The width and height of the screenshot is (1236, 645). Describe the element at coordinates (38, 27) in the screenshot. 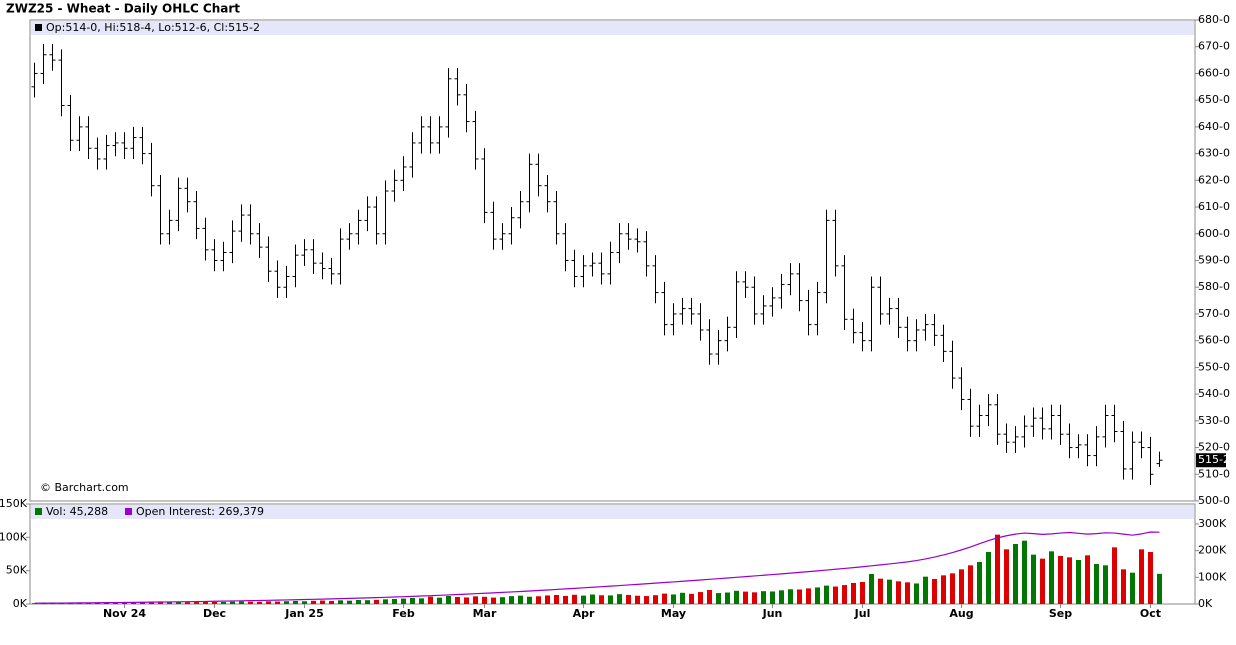

I see `price-legend-icon` at that location.